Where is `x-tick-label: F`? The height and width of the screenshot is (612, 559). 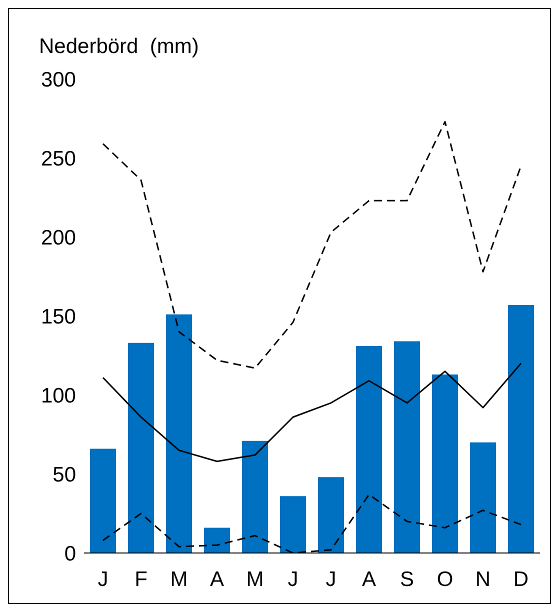 x-tick-label: F is located at coordinates (141, 579).